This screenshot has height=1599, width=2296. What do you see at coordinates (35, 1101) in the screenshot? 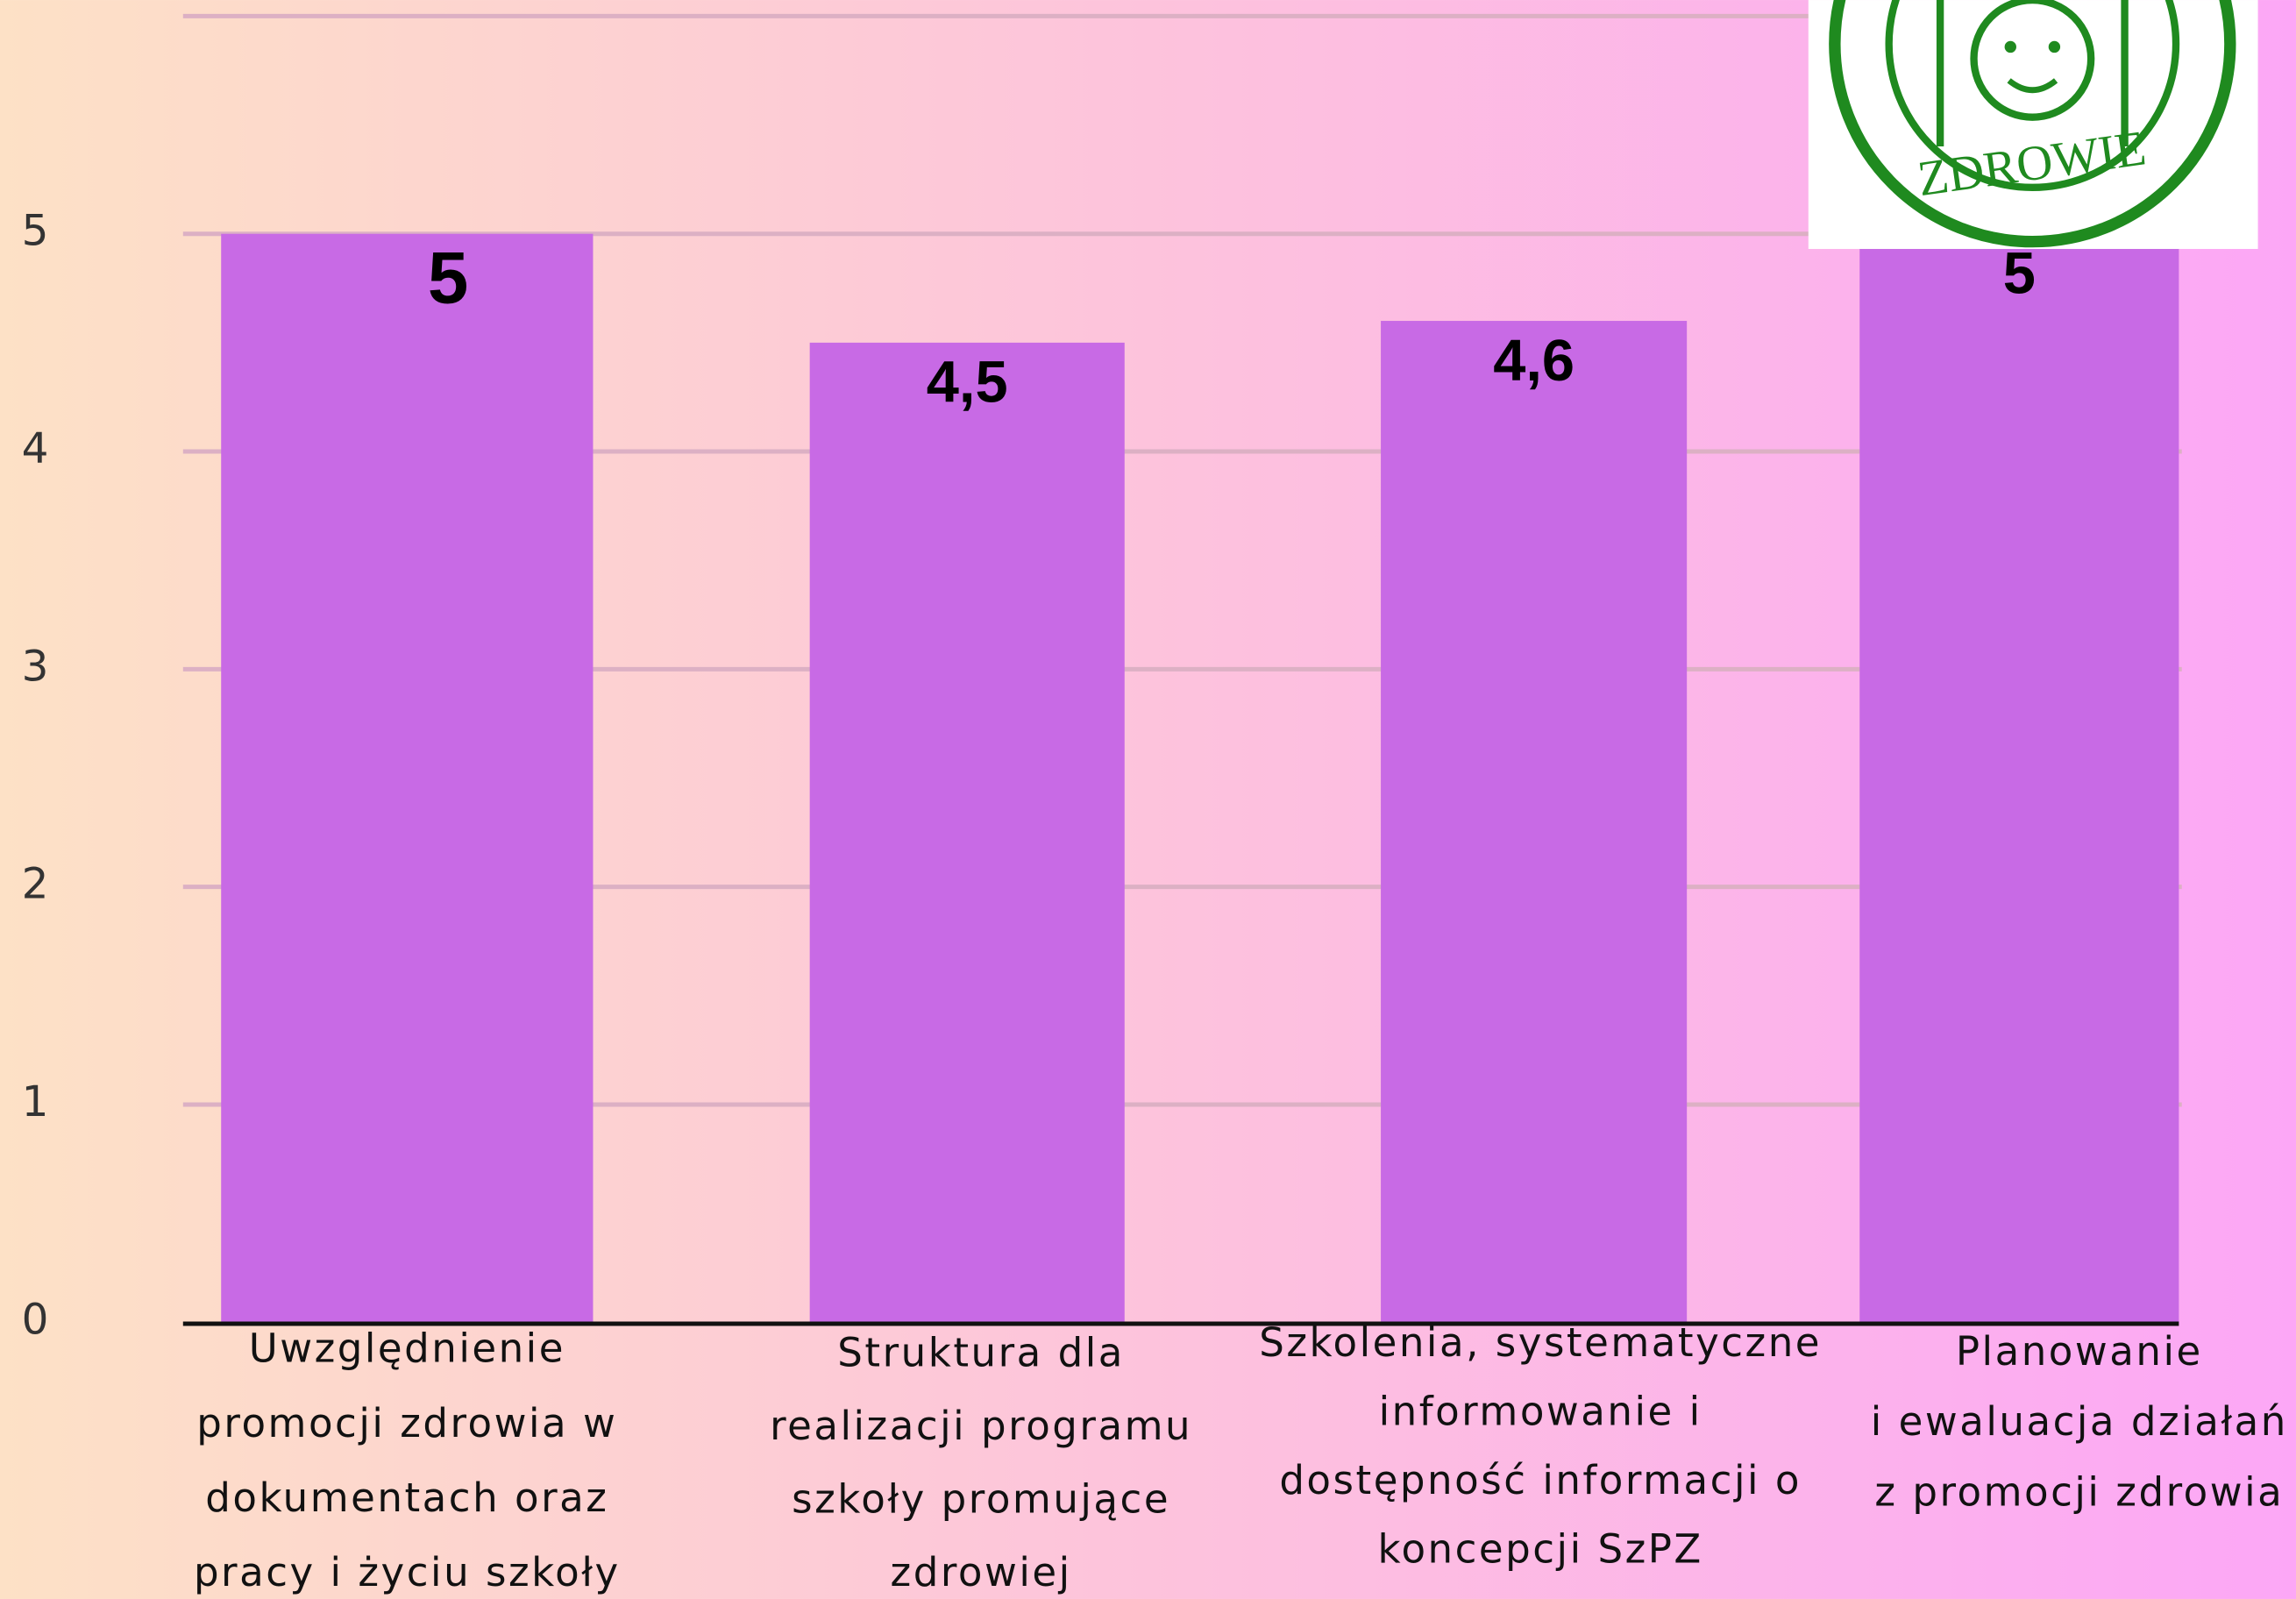
I see `y-tick-label: 1` at bounding box center [35, 1101].